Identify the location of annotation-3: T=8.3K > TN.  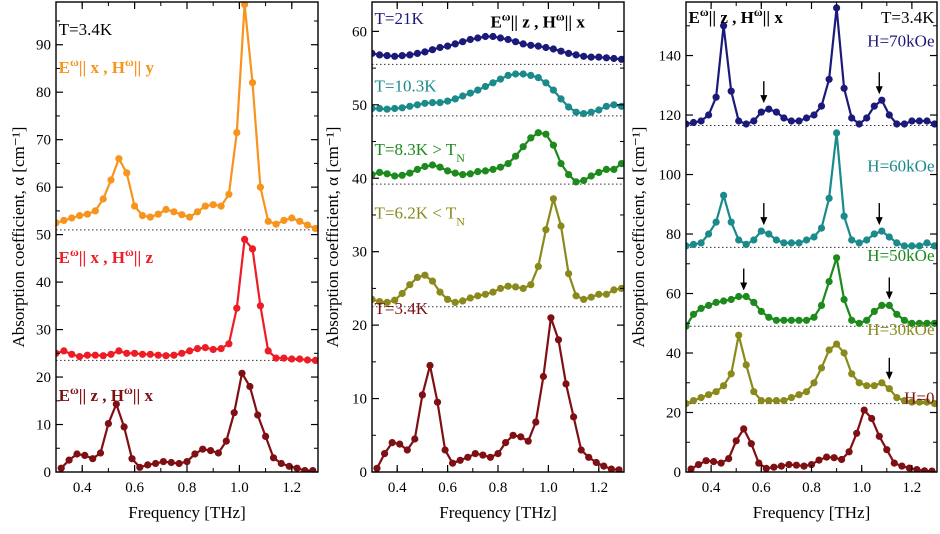
(420, 152).